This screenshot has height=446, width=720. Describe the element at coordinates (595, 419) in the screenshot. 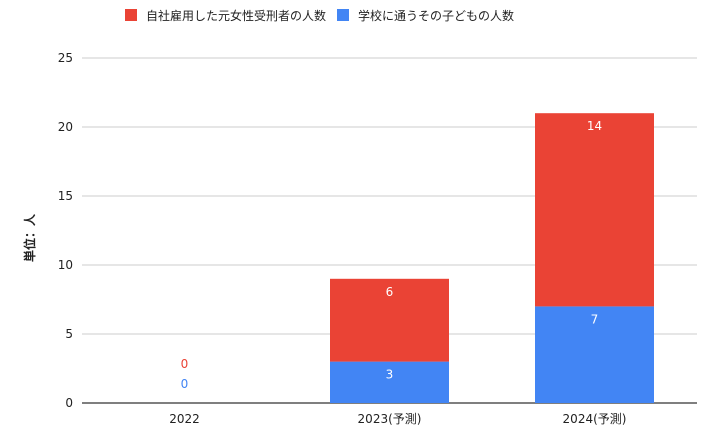

I see `x-tick-label: 2024(予測)` at that location.